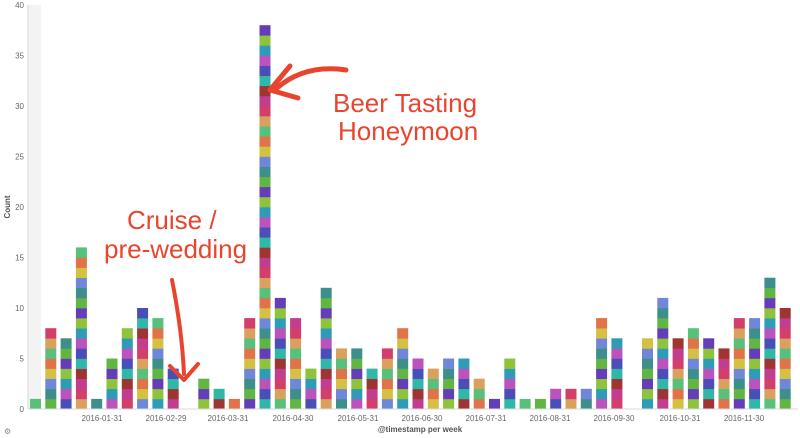 Image resolution: width=800 pixels, height=438 pixels. Describe the element at coordinates (358, 418) in the screenshot. I see `x-tick-label: 2016-05-31` at that location.